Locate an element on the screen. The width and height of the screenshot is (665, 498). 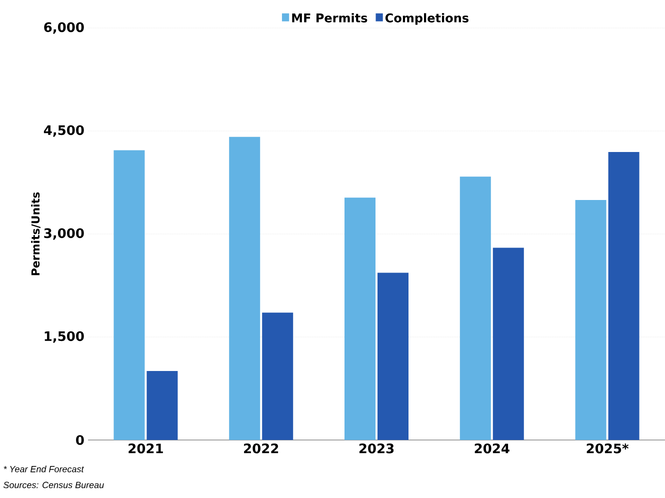
legend-label: Completions is located at coordinates (426, 19).